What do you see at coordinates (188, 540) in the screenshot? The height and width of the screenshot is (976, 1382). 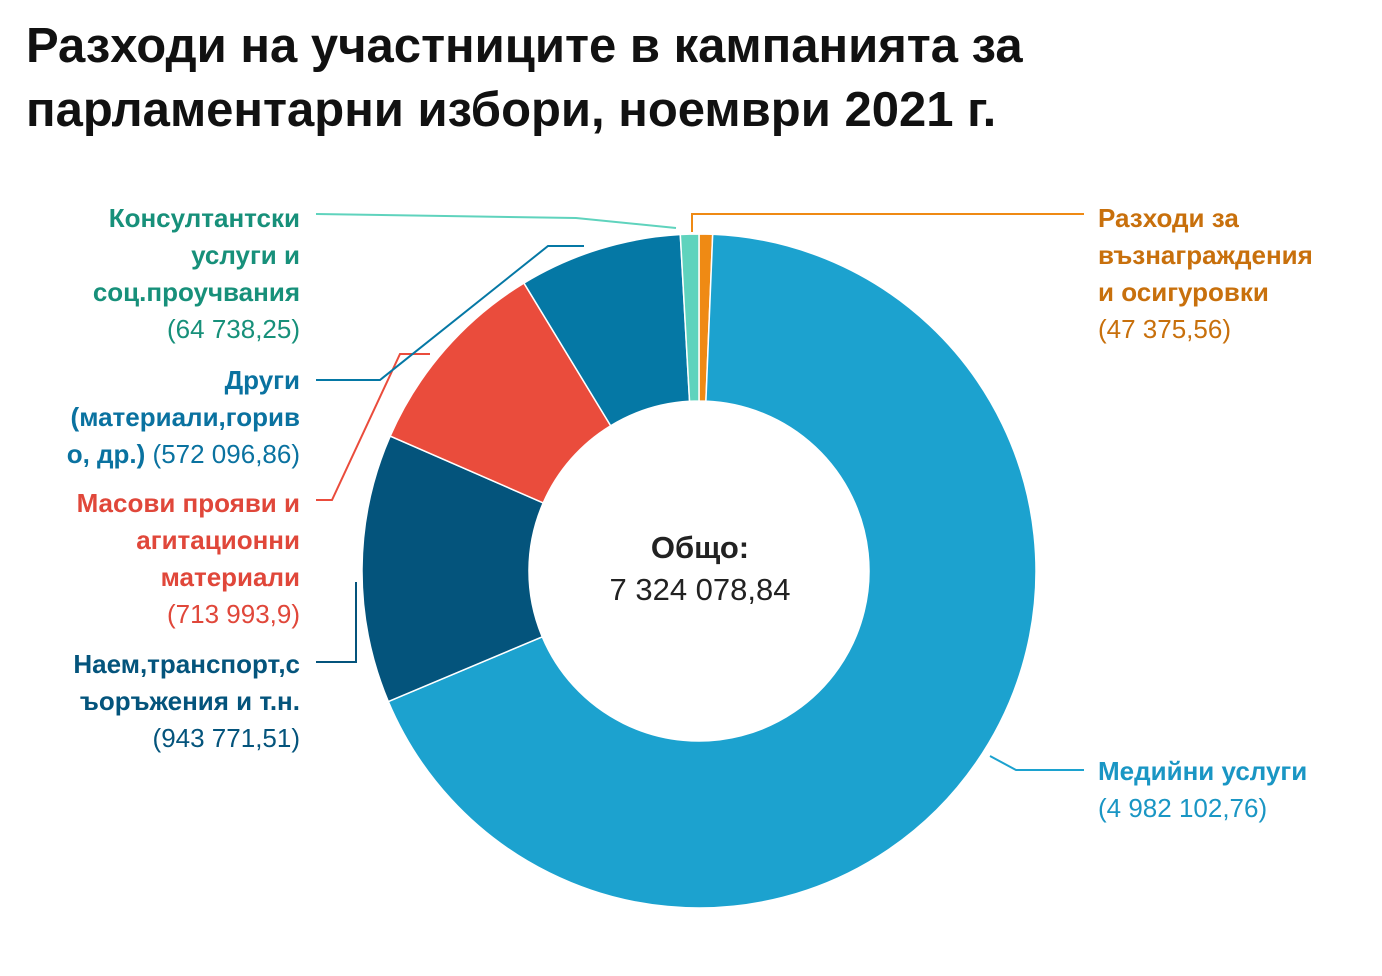 I see `label-mass-name: Масови прояви и агитационни материали` at bounding box center [188, 540].